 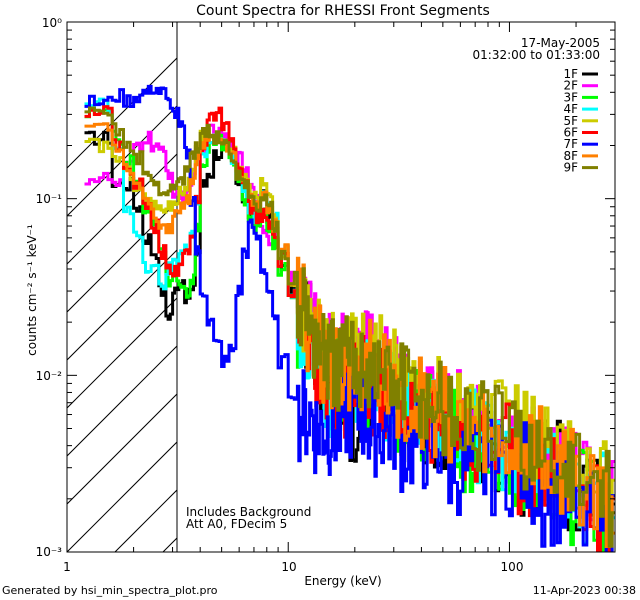 I want to click on annotation-attenuator: Att A0, FDecim 5, so click(x=236, y=524).